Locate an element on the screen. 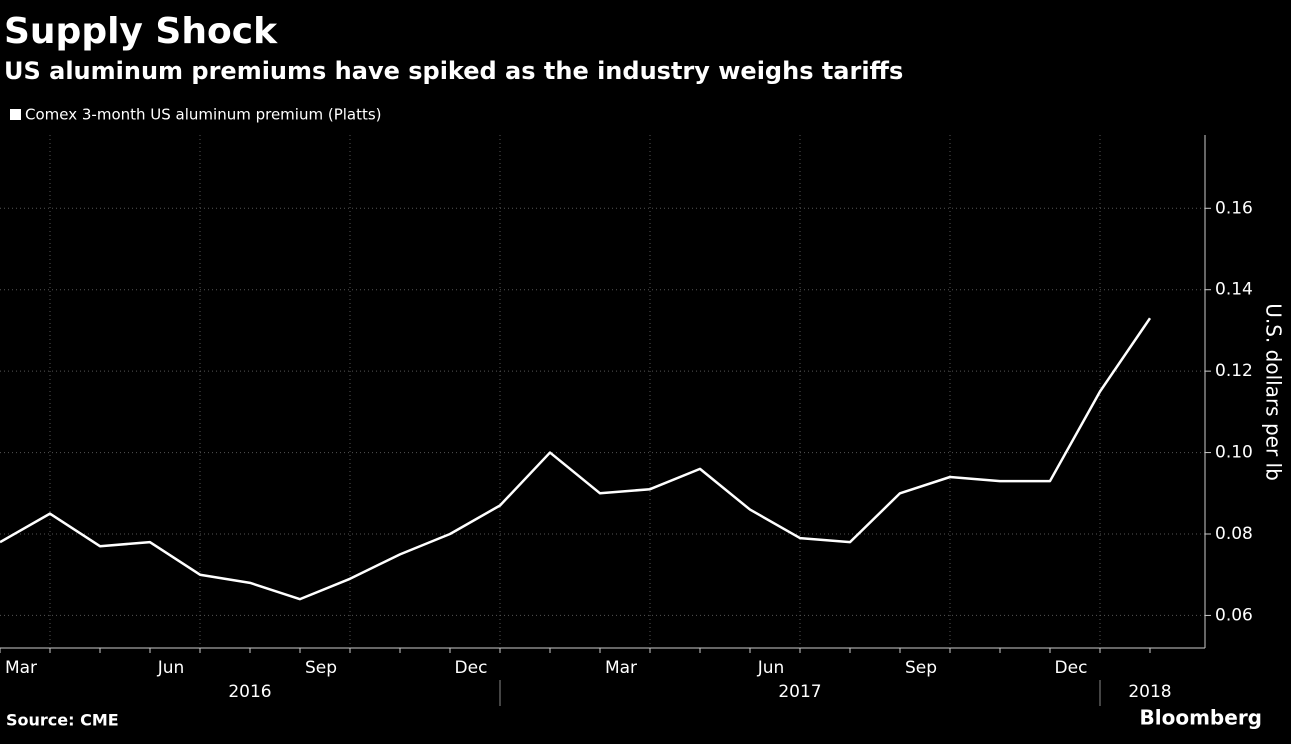 The width and height of the screenshot is (1291, 744). y-tick-label: 0.12 is located at coordinates (1234, 371).